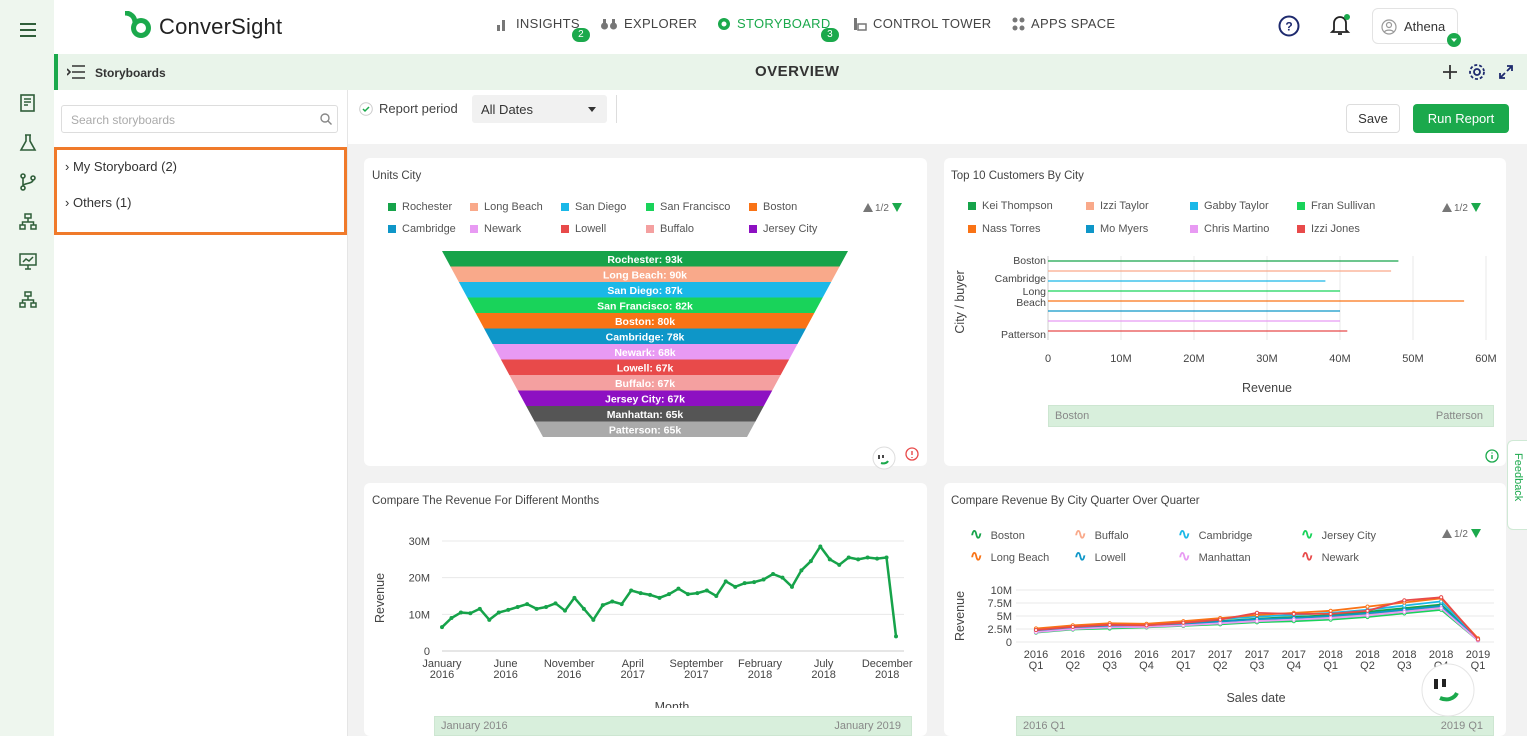 This screenshot has width=1527, height=736. I want to click on legend-item: Mo Myers, so click(1117, 229).